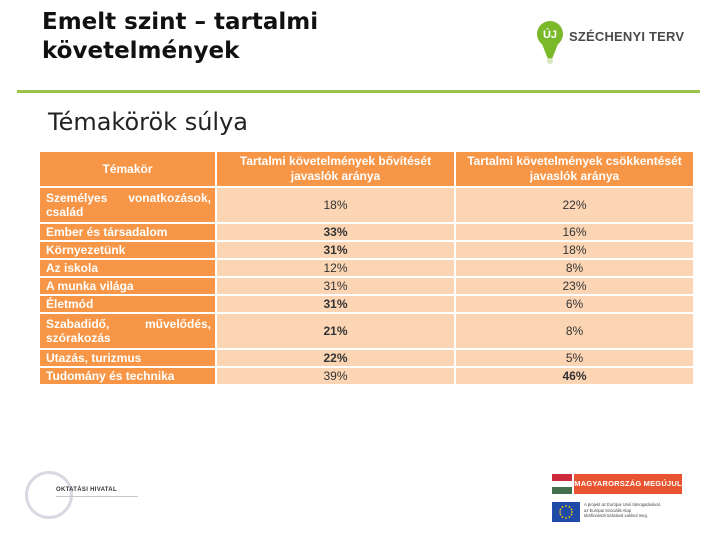  Describe the element at coordinates (358, 91) in the screenshot. I see `title-divider` at that location.